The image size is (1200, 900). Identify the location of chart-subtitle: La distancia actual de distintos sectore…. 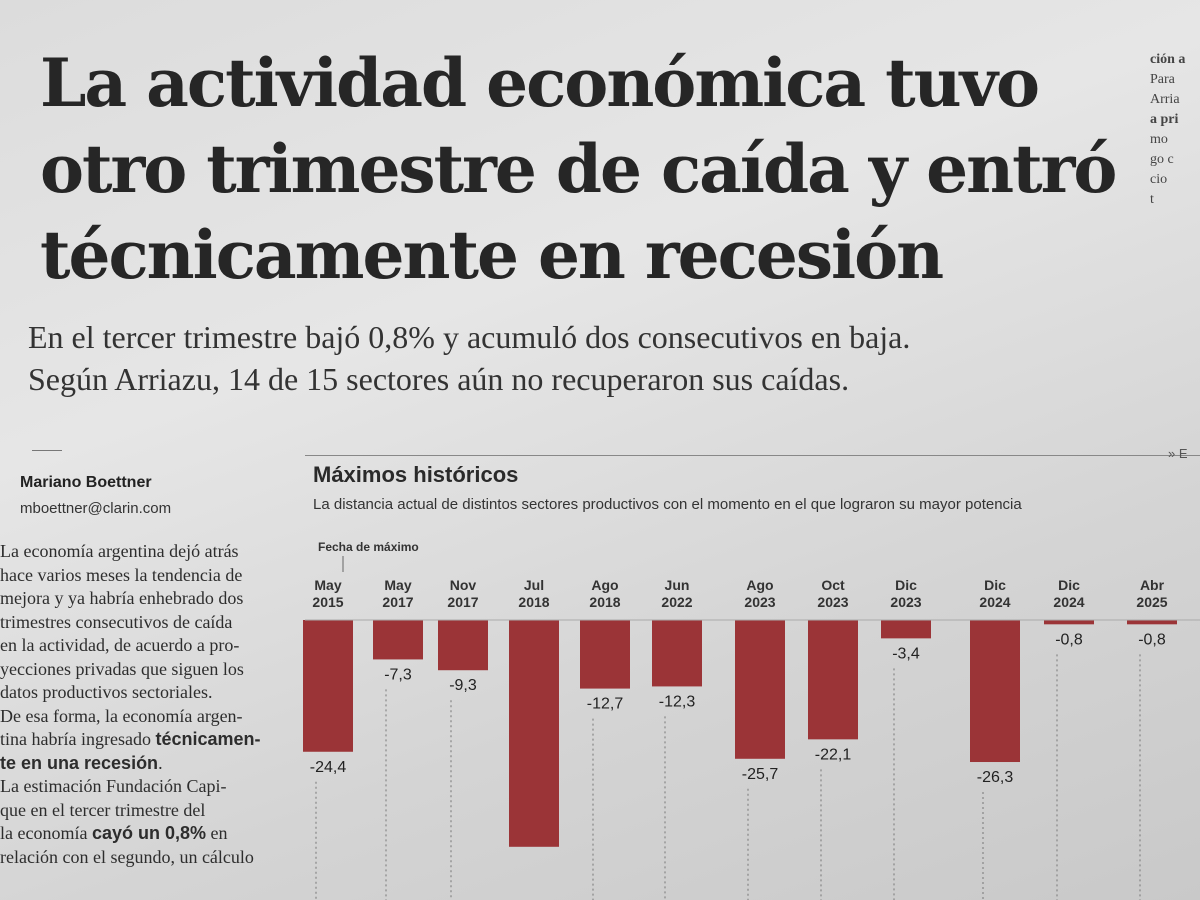
(667, 504).